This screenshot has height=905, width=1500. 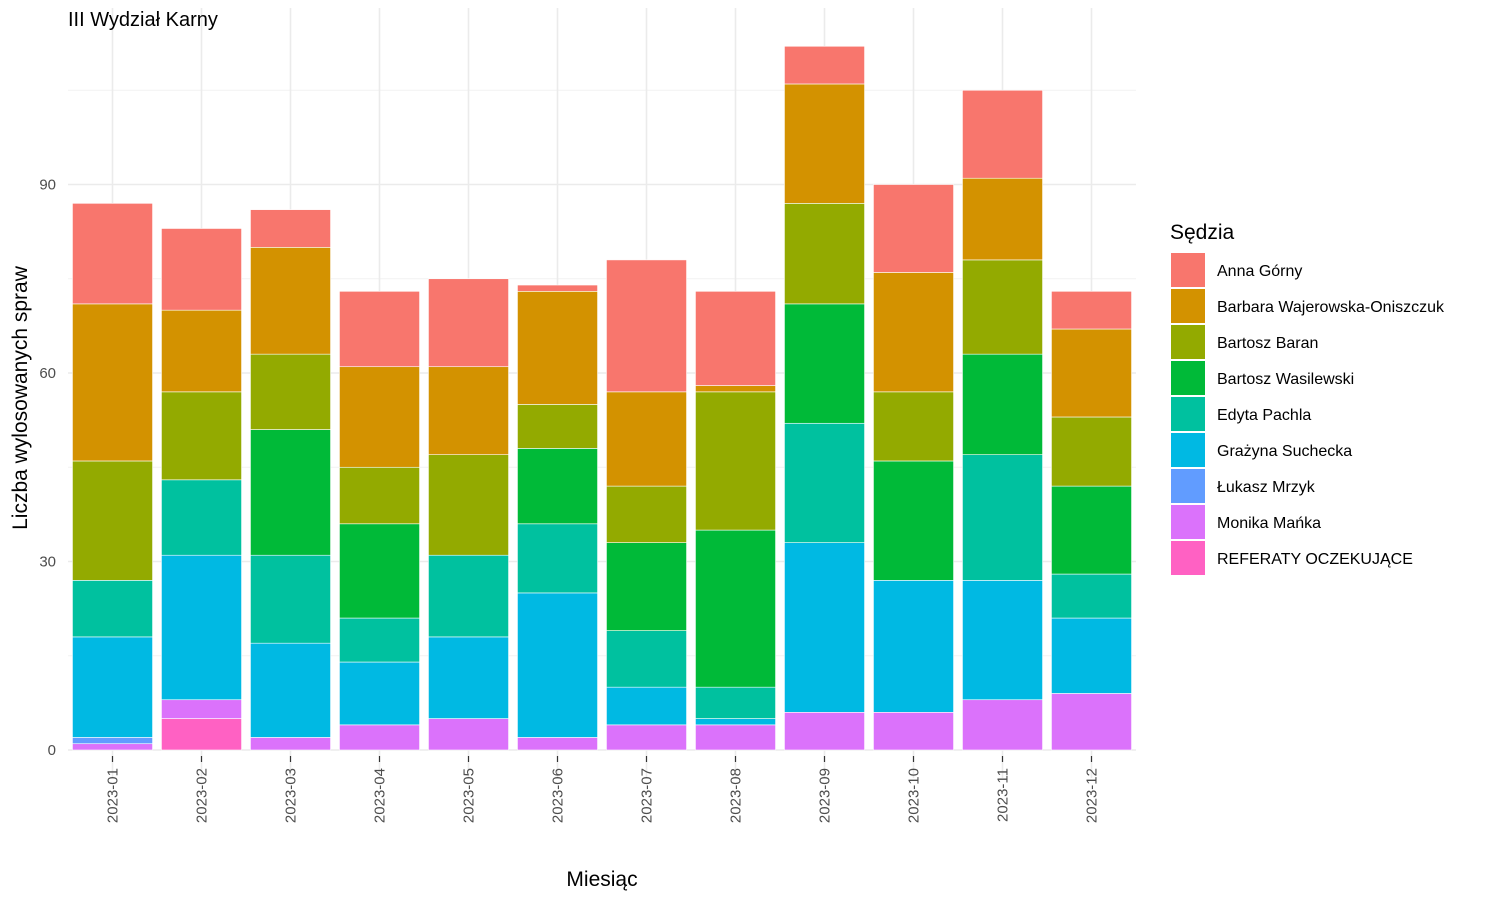 I want to click on y-tick-label: 30, so click(x=47, y=562).